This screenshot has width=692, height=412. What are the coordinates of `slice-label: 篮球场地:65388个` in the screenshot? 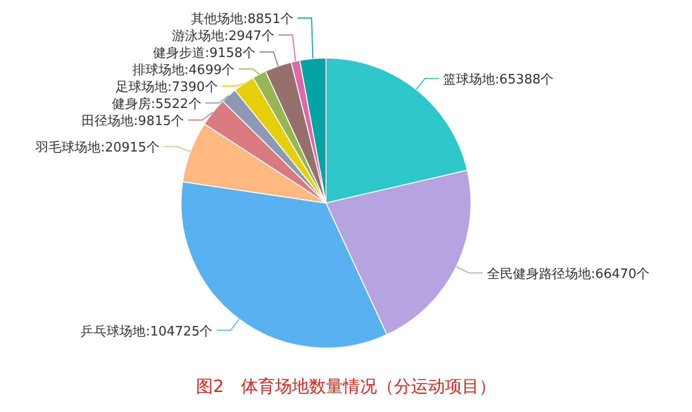 It's located at (498, 80).